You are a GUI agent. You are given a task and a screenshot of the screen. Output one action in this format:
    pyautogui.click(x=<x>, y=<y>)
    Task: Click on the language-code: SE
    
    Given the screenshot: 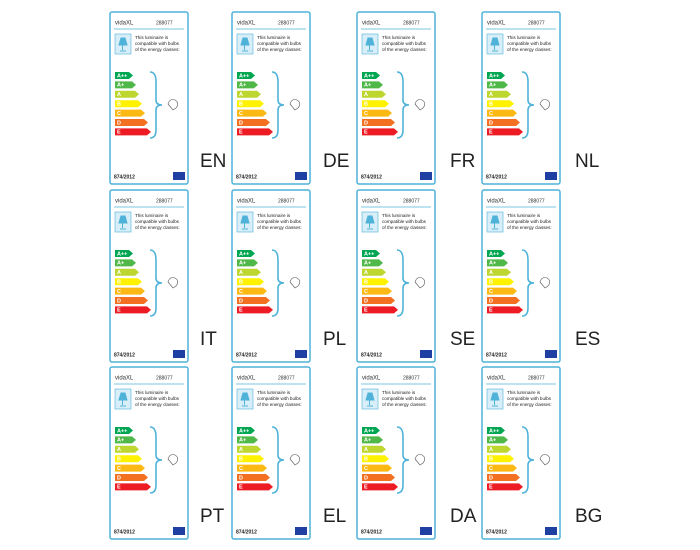 What is the action you would take?
    pyautogui.click(x=462, y=339)
    